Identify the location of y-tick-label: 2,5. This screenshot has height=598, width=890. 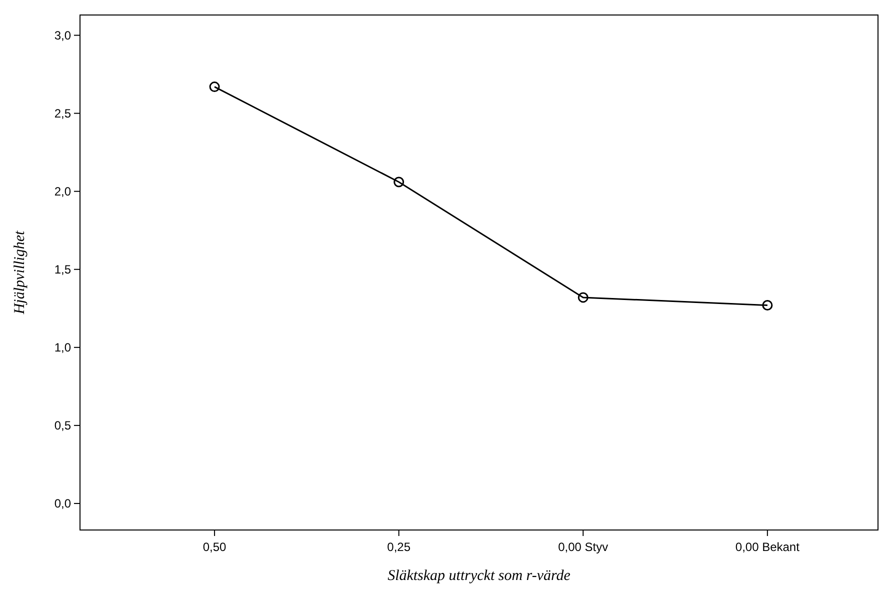
(63, 113).